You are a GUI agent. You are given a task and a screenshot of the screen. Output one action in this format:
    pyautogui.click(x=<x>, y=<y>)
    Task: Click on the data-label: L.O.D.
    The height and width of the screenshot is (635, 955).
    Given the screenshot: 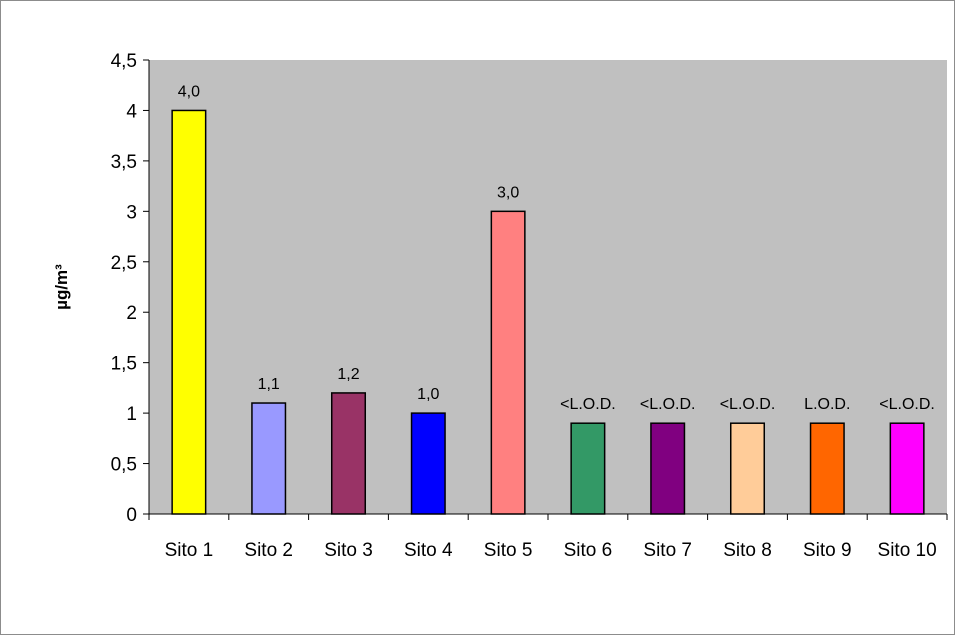 What is the action you would take?
    pyautogui.click(x=827, y=404)
    